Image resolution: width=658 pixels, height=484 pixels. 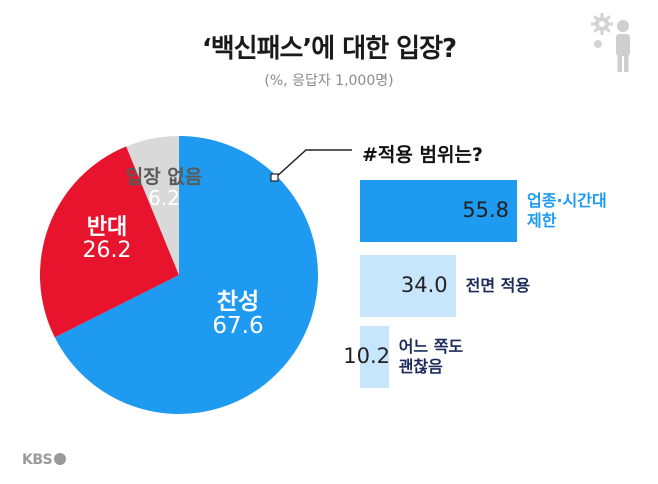 I want to click on bar-value-2: 34.0, so click(x=424, y=285).